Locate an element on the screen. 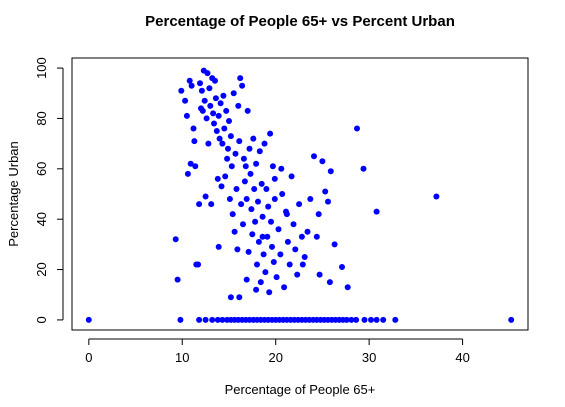 The height and width of the screenshot is (407, 565). x-tick-label: 40 is located at coordinates (462, 357).